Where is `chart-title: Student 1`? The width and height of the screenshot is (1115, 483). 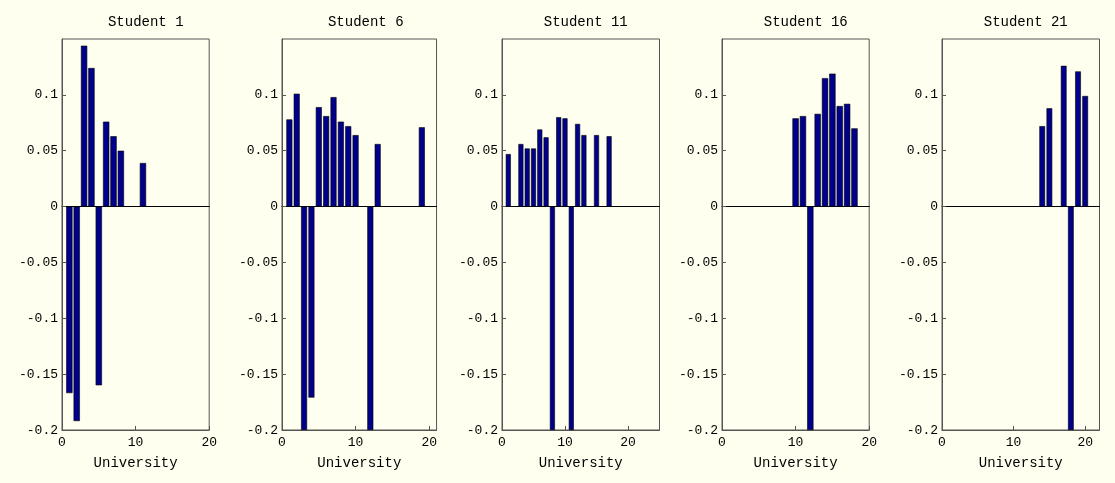 chart-title: Student 1 is located at coordinates (145, 22).